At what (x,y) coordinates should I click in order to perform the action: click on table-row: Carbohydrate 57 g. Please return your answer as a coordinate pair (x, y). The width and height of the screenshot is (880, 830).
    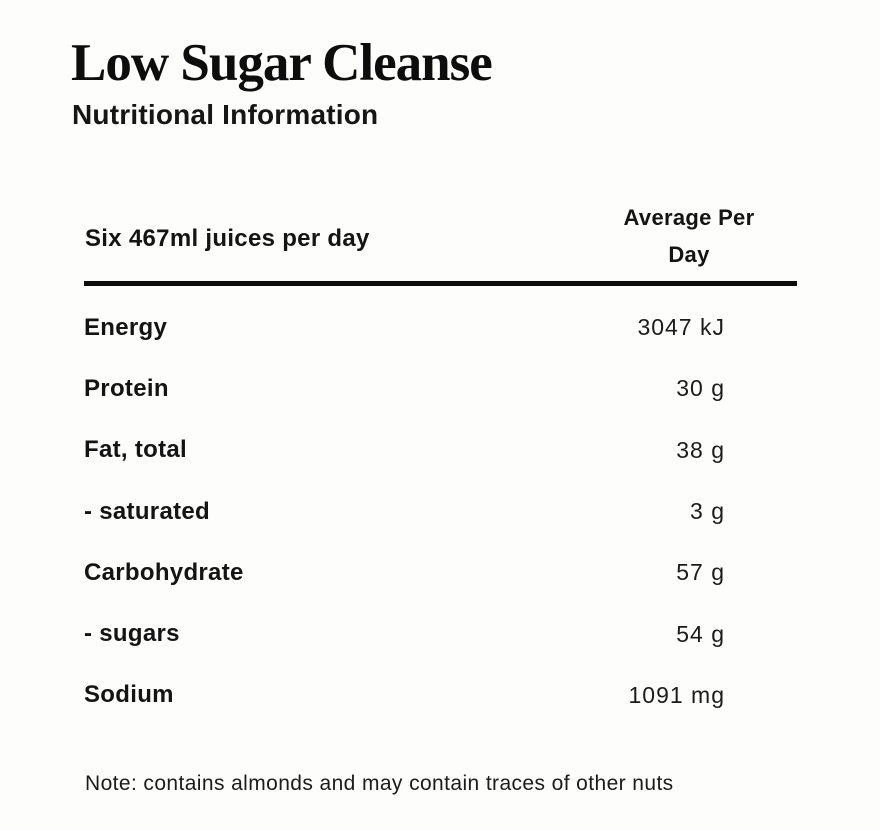
    Looking at the image, I should click on (440, 572).